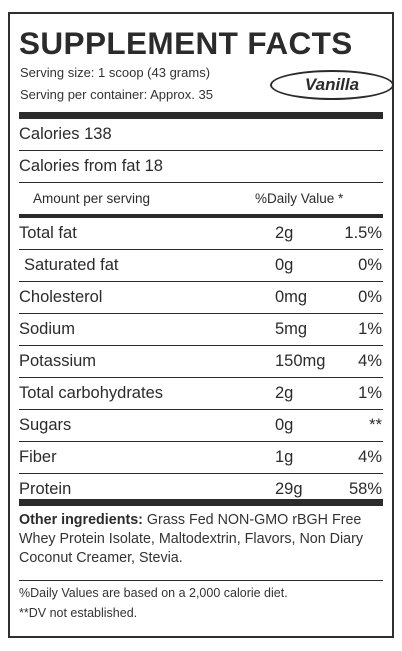 The image size is (402, 651). Describe the element at coordinates (289, 489) in the screenshot. I see `nutrient-amount: 29g` at that location.